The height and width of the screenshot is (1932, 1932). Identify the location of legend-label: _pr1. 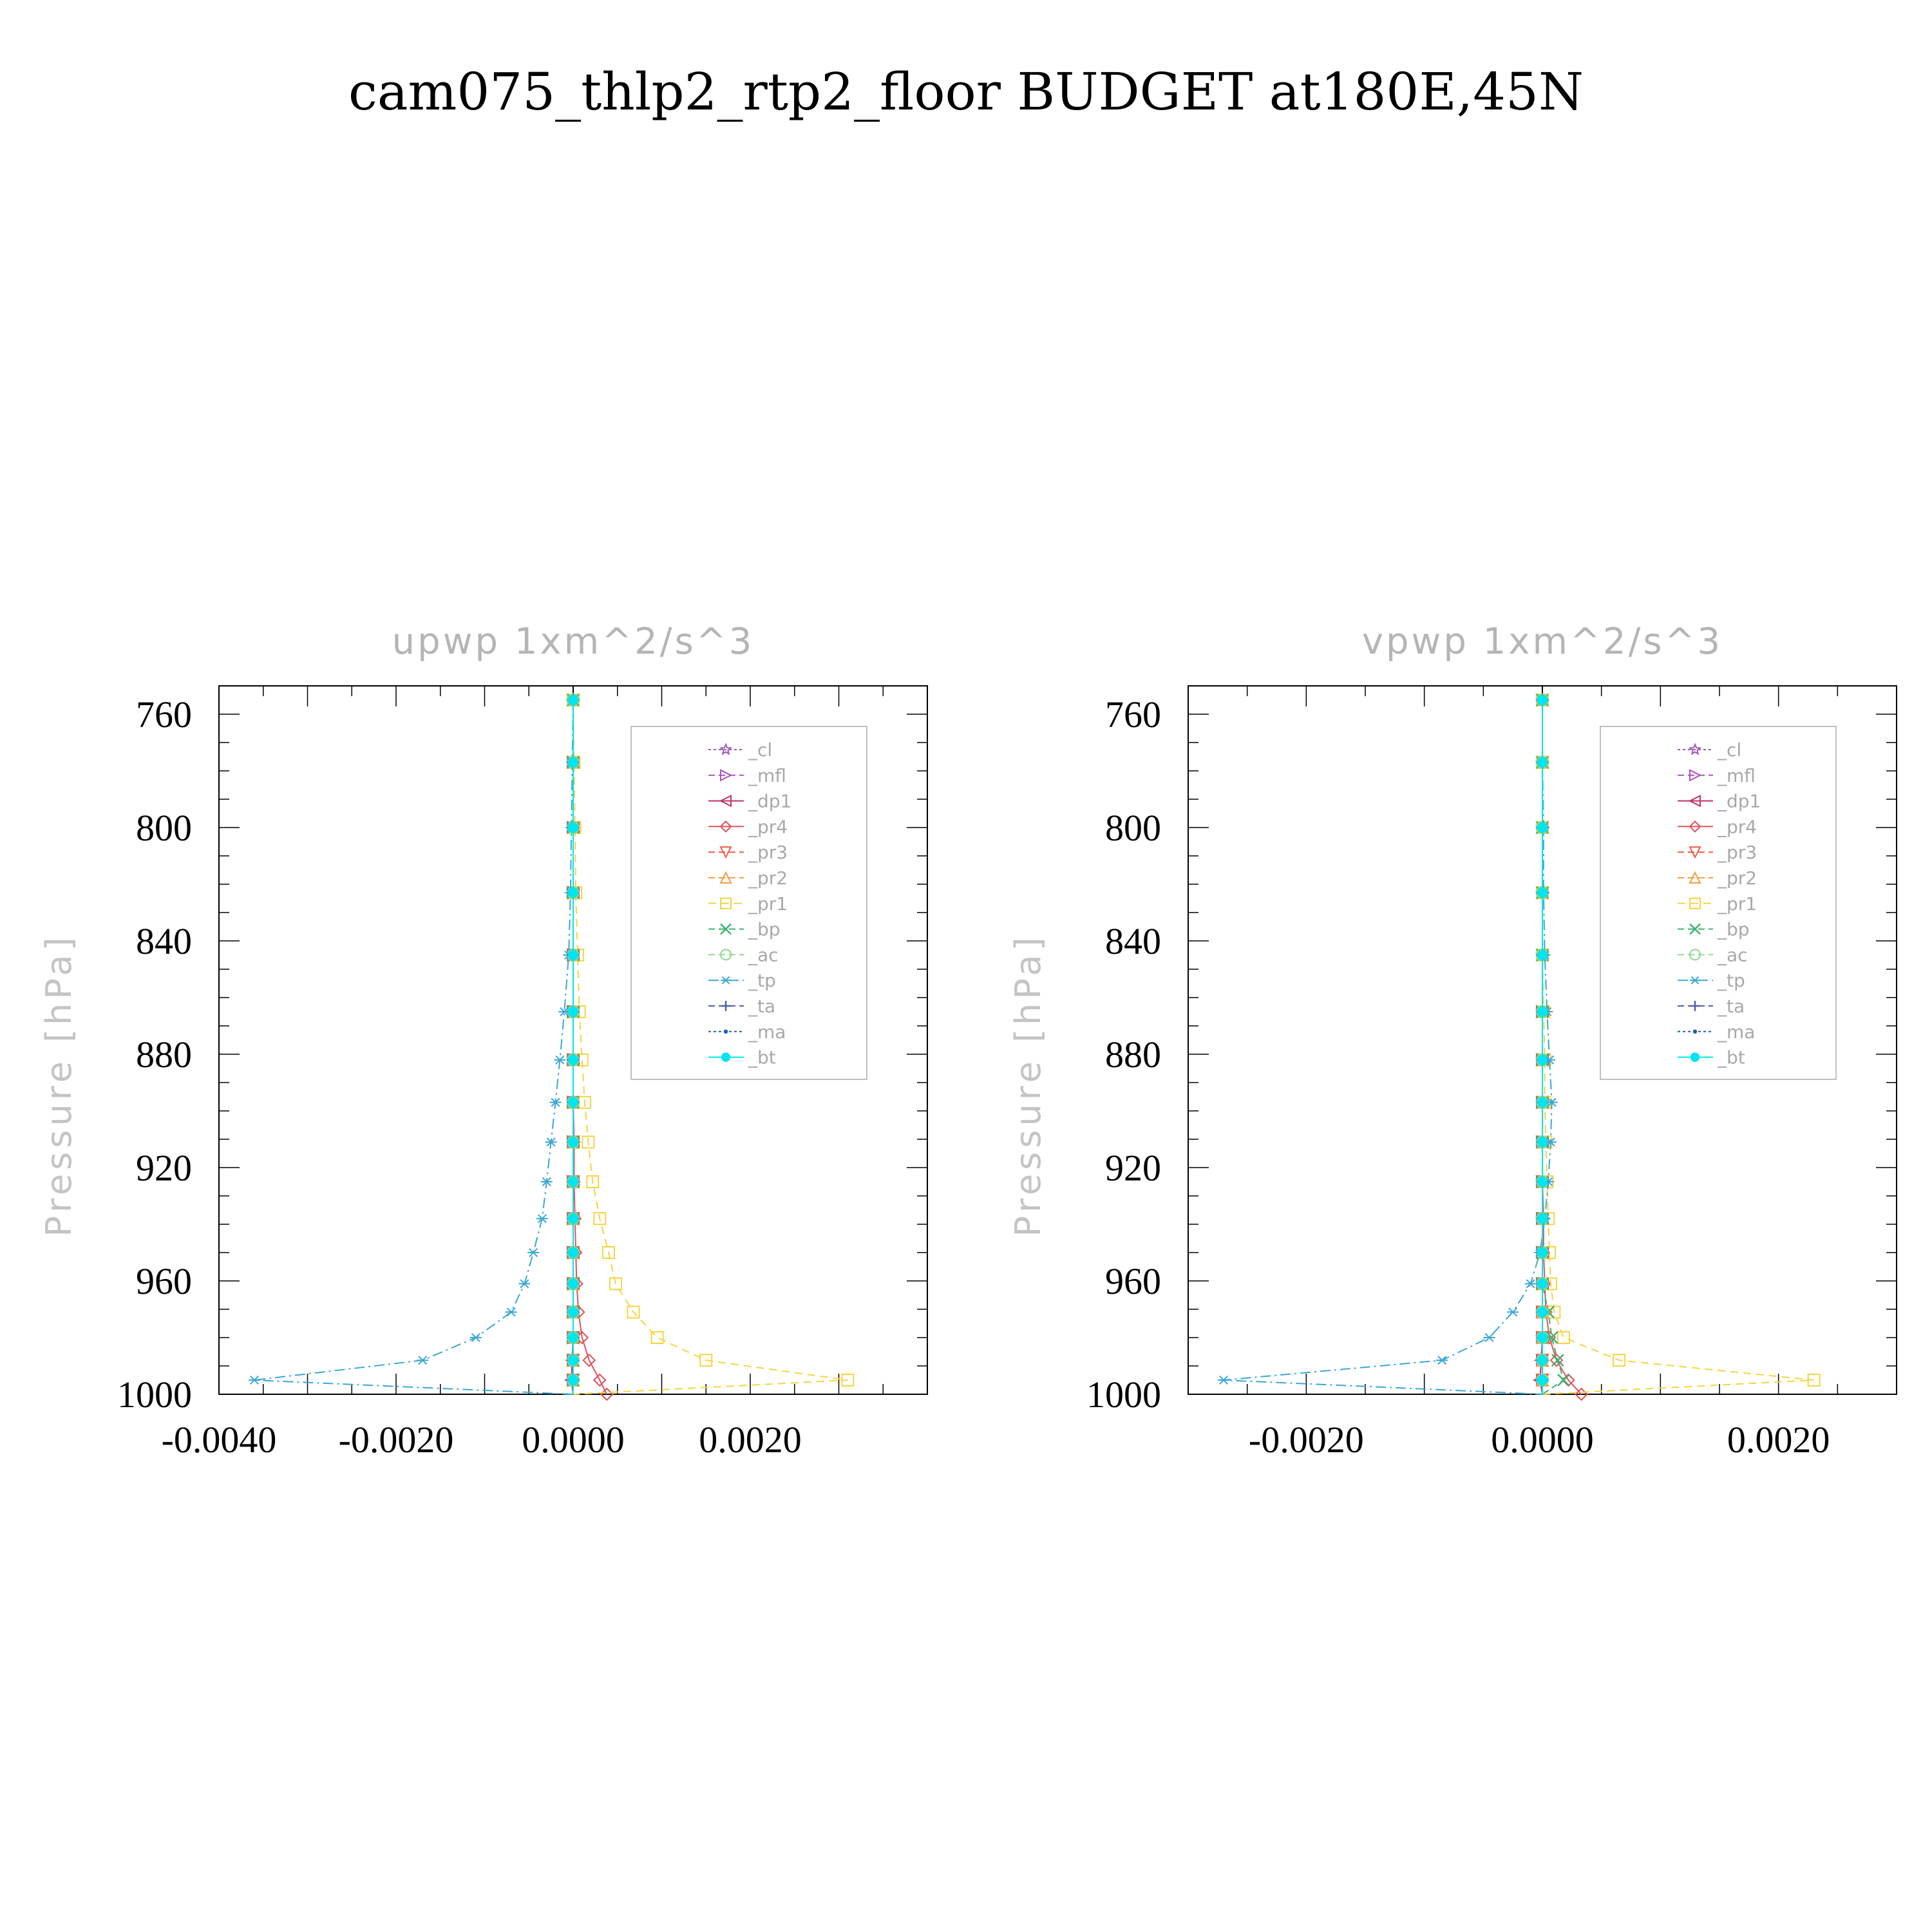
(1737, 904).